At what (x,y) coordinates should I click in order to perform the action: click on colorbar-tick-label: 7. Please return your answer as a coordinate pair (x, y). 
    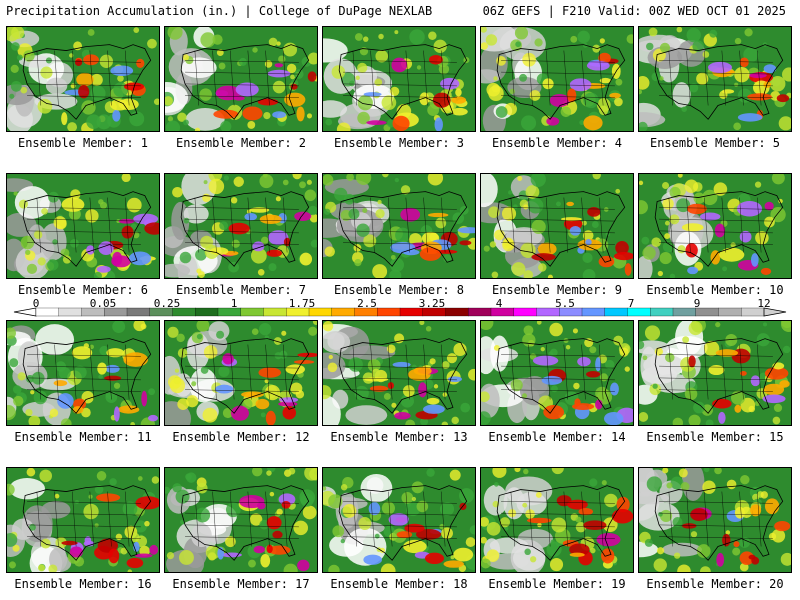
    Looking at the image, I should click on (631, 303).